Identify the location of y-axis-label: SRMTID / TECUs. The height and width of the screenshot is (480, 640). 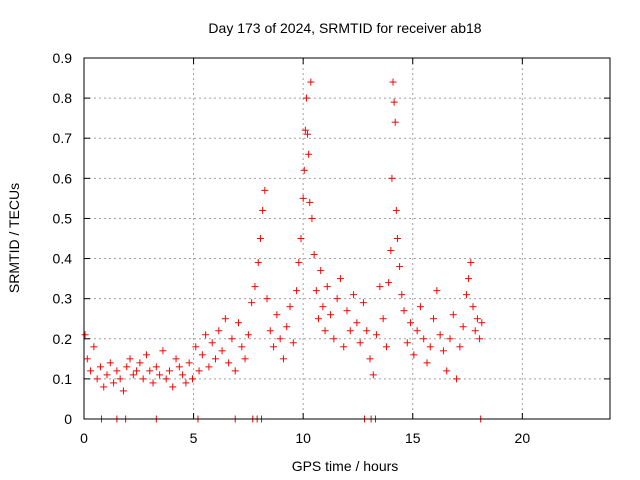
(14, 238).